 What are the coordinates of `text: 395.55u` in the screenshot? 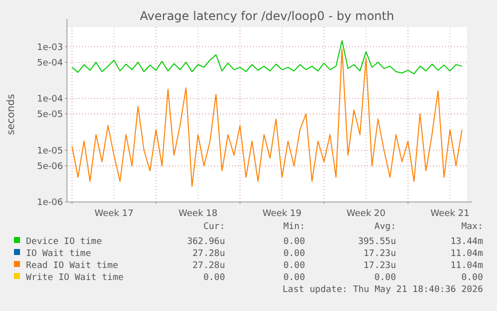 It's located at (377, 242).